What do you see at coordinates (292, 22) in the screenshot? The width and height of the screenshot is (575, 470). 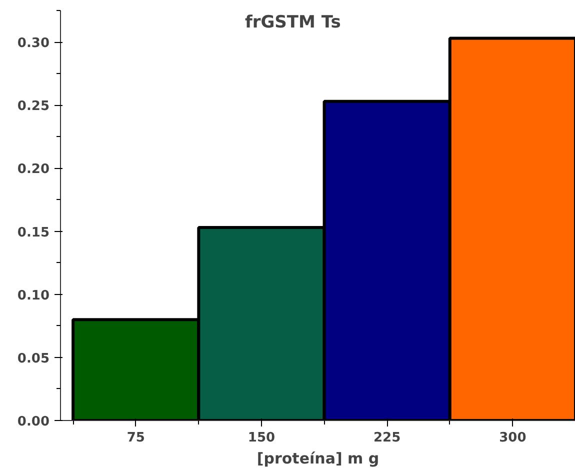 I see `chart-title: frGSTM Ts` at bounding box center [292, 22].